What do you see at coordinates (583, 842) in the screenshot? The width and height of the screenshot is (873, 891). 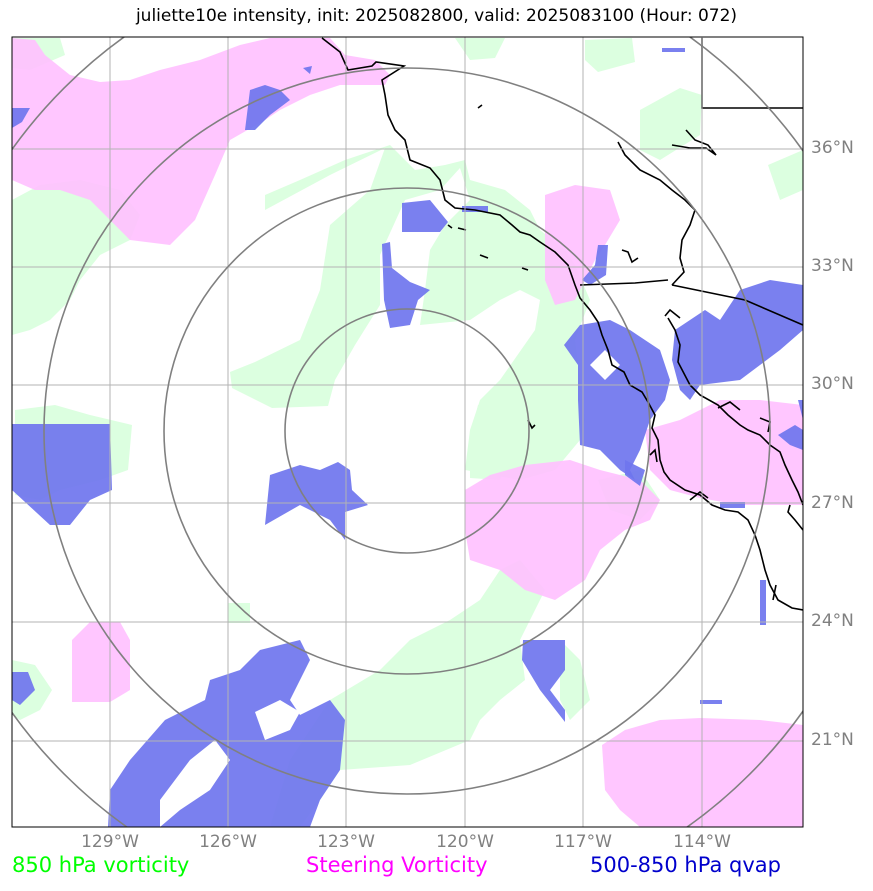 I see `lon-label-117w: 117°W` at bounding box center [583, 842].